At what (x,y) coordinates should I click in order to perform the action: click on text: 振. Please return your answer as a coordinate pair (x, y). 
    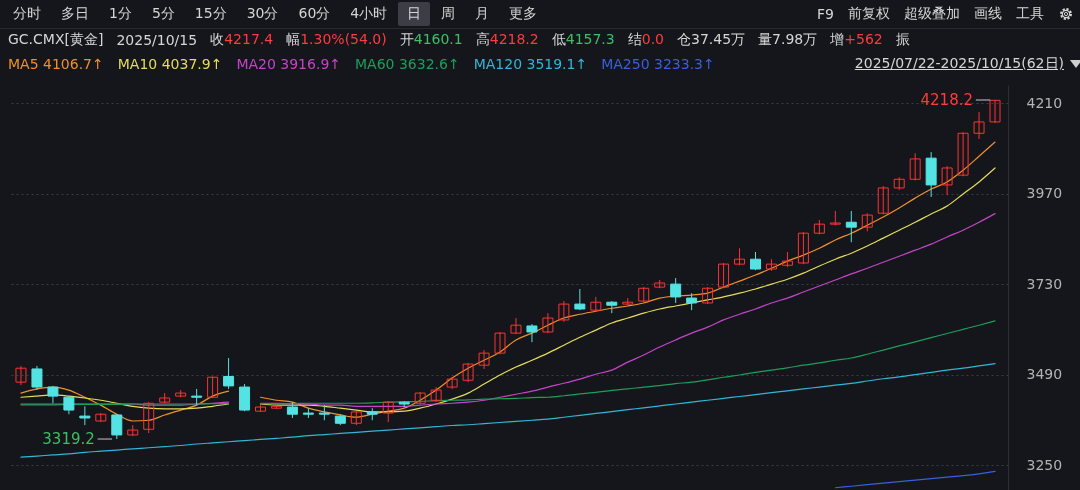
    Looking at the image, I should click on (902, 39).